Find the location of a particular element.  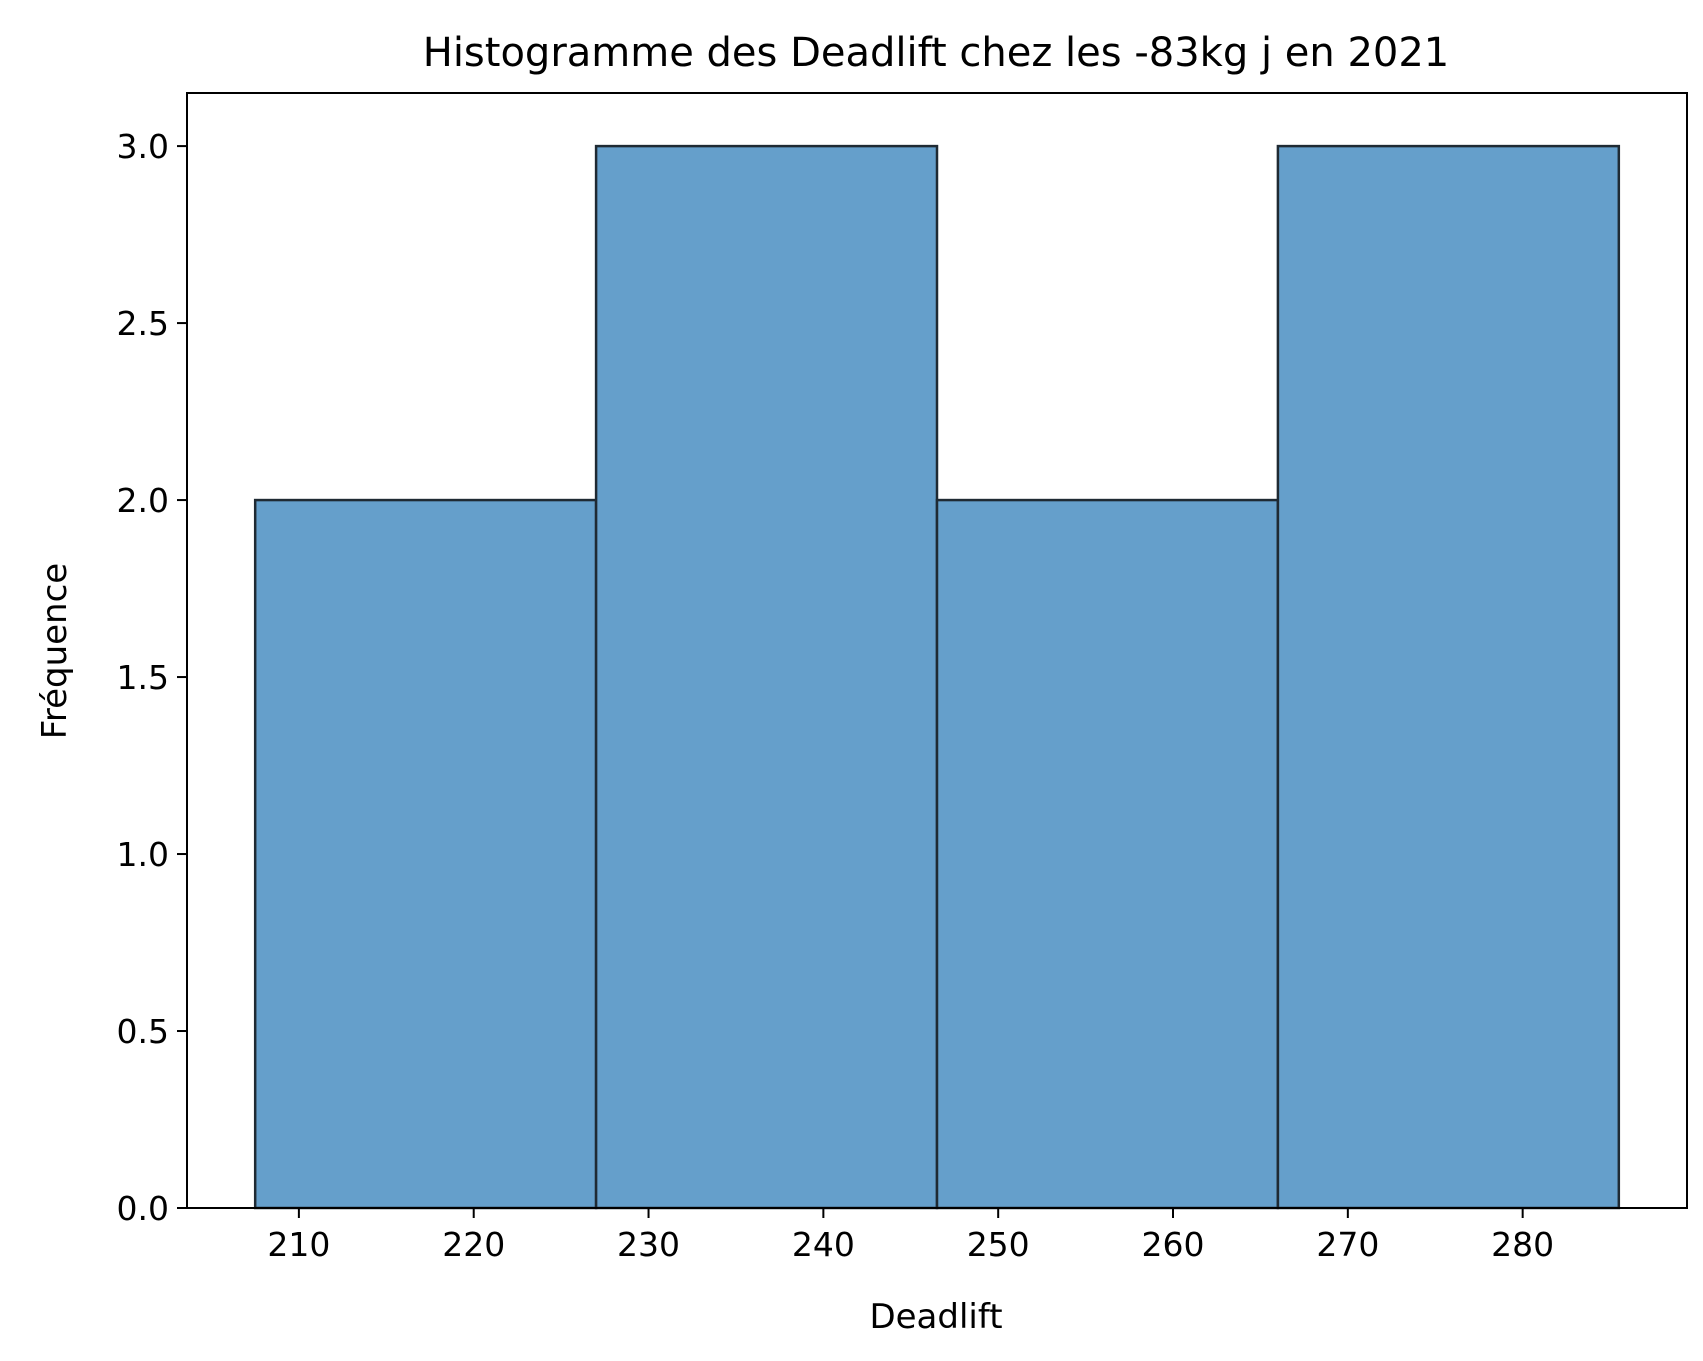

x-axis-ticks: 210 220 230 240 250 260 270 280 is located at coordinates (910, 1236).